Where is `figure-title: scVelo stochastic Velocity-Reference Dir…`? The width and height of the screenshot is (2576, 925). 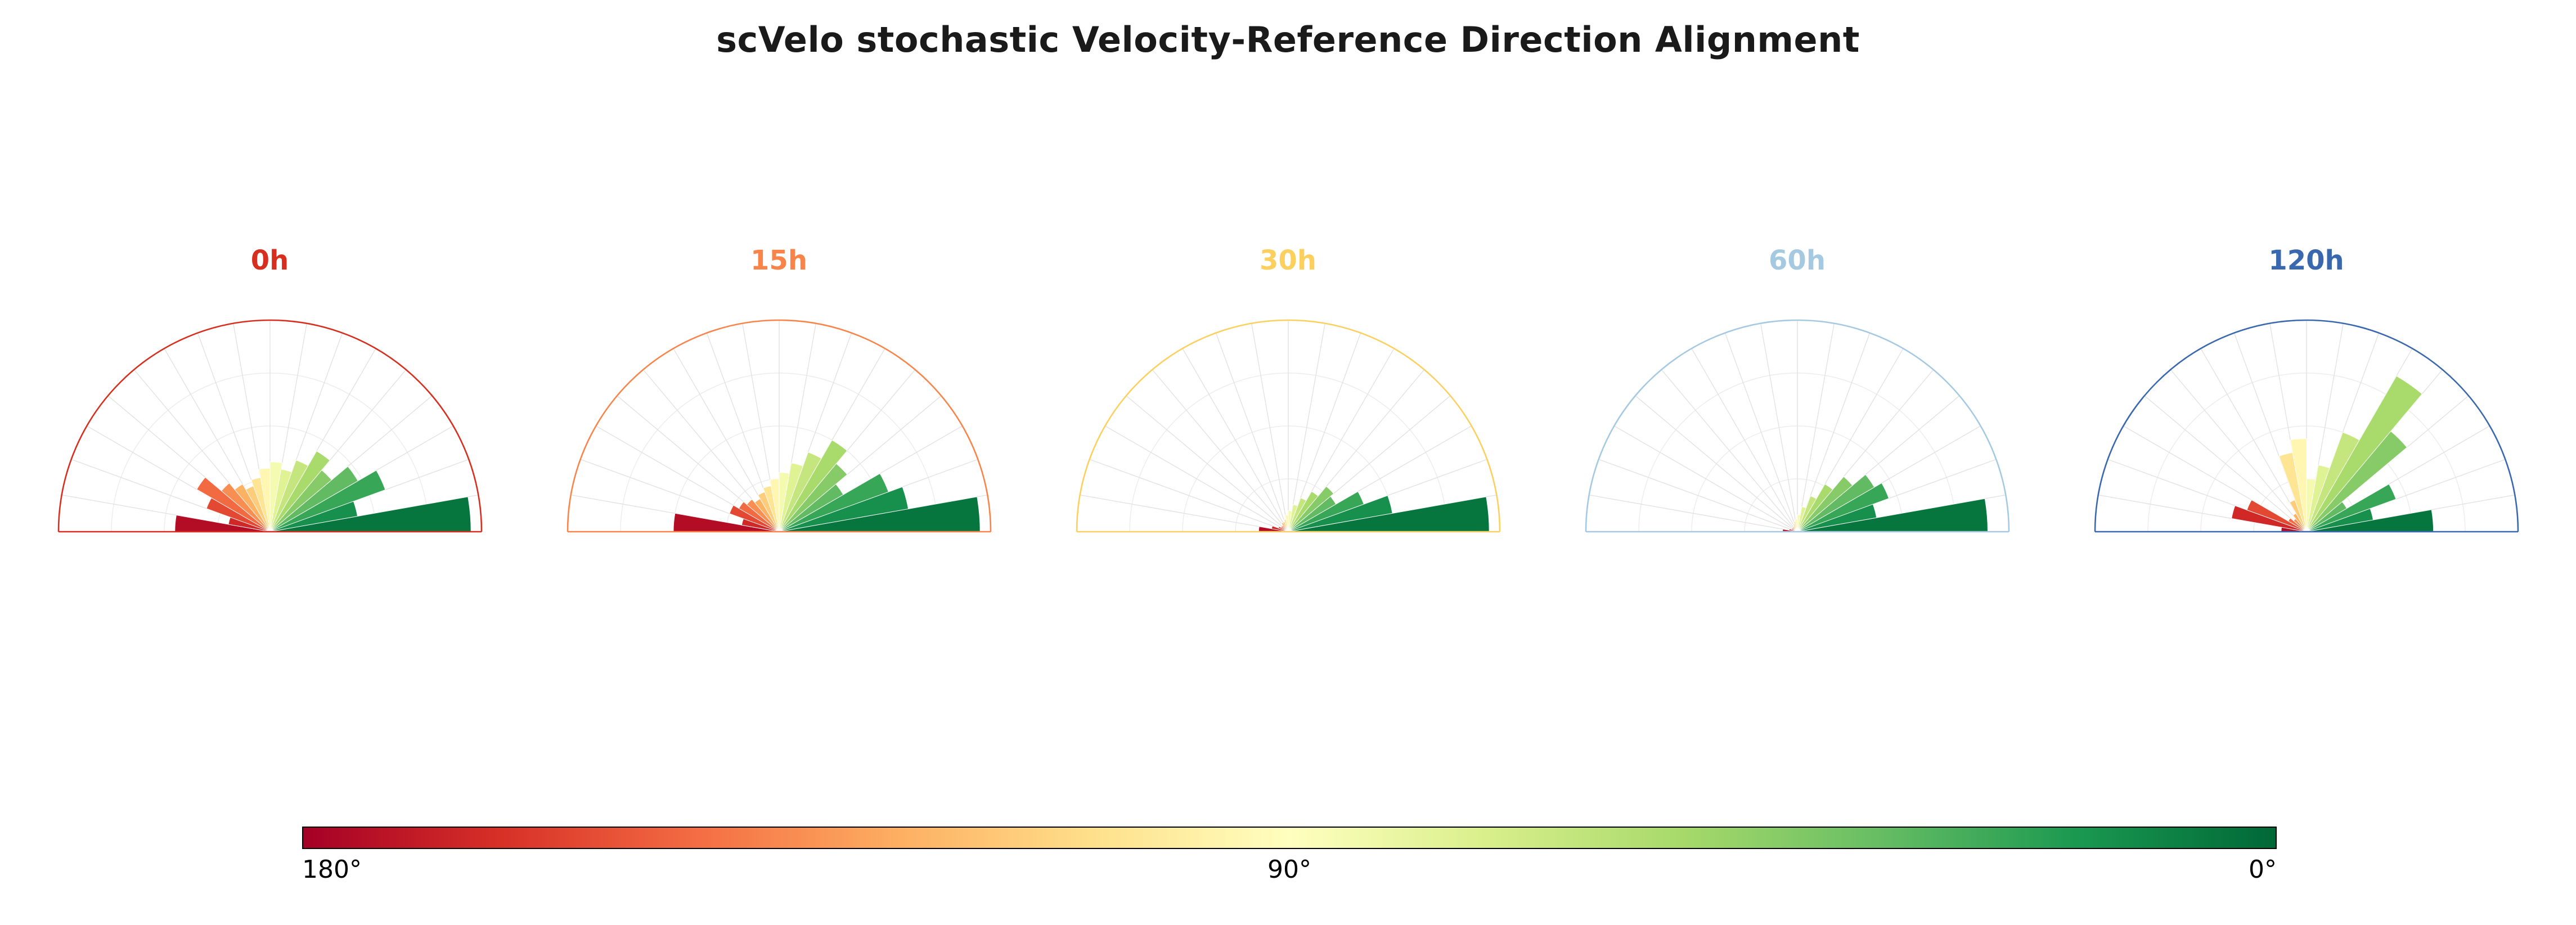 figure-title: scVelo stochastic Velocity-Reference Dir… is located at coordinates (1288, 40).